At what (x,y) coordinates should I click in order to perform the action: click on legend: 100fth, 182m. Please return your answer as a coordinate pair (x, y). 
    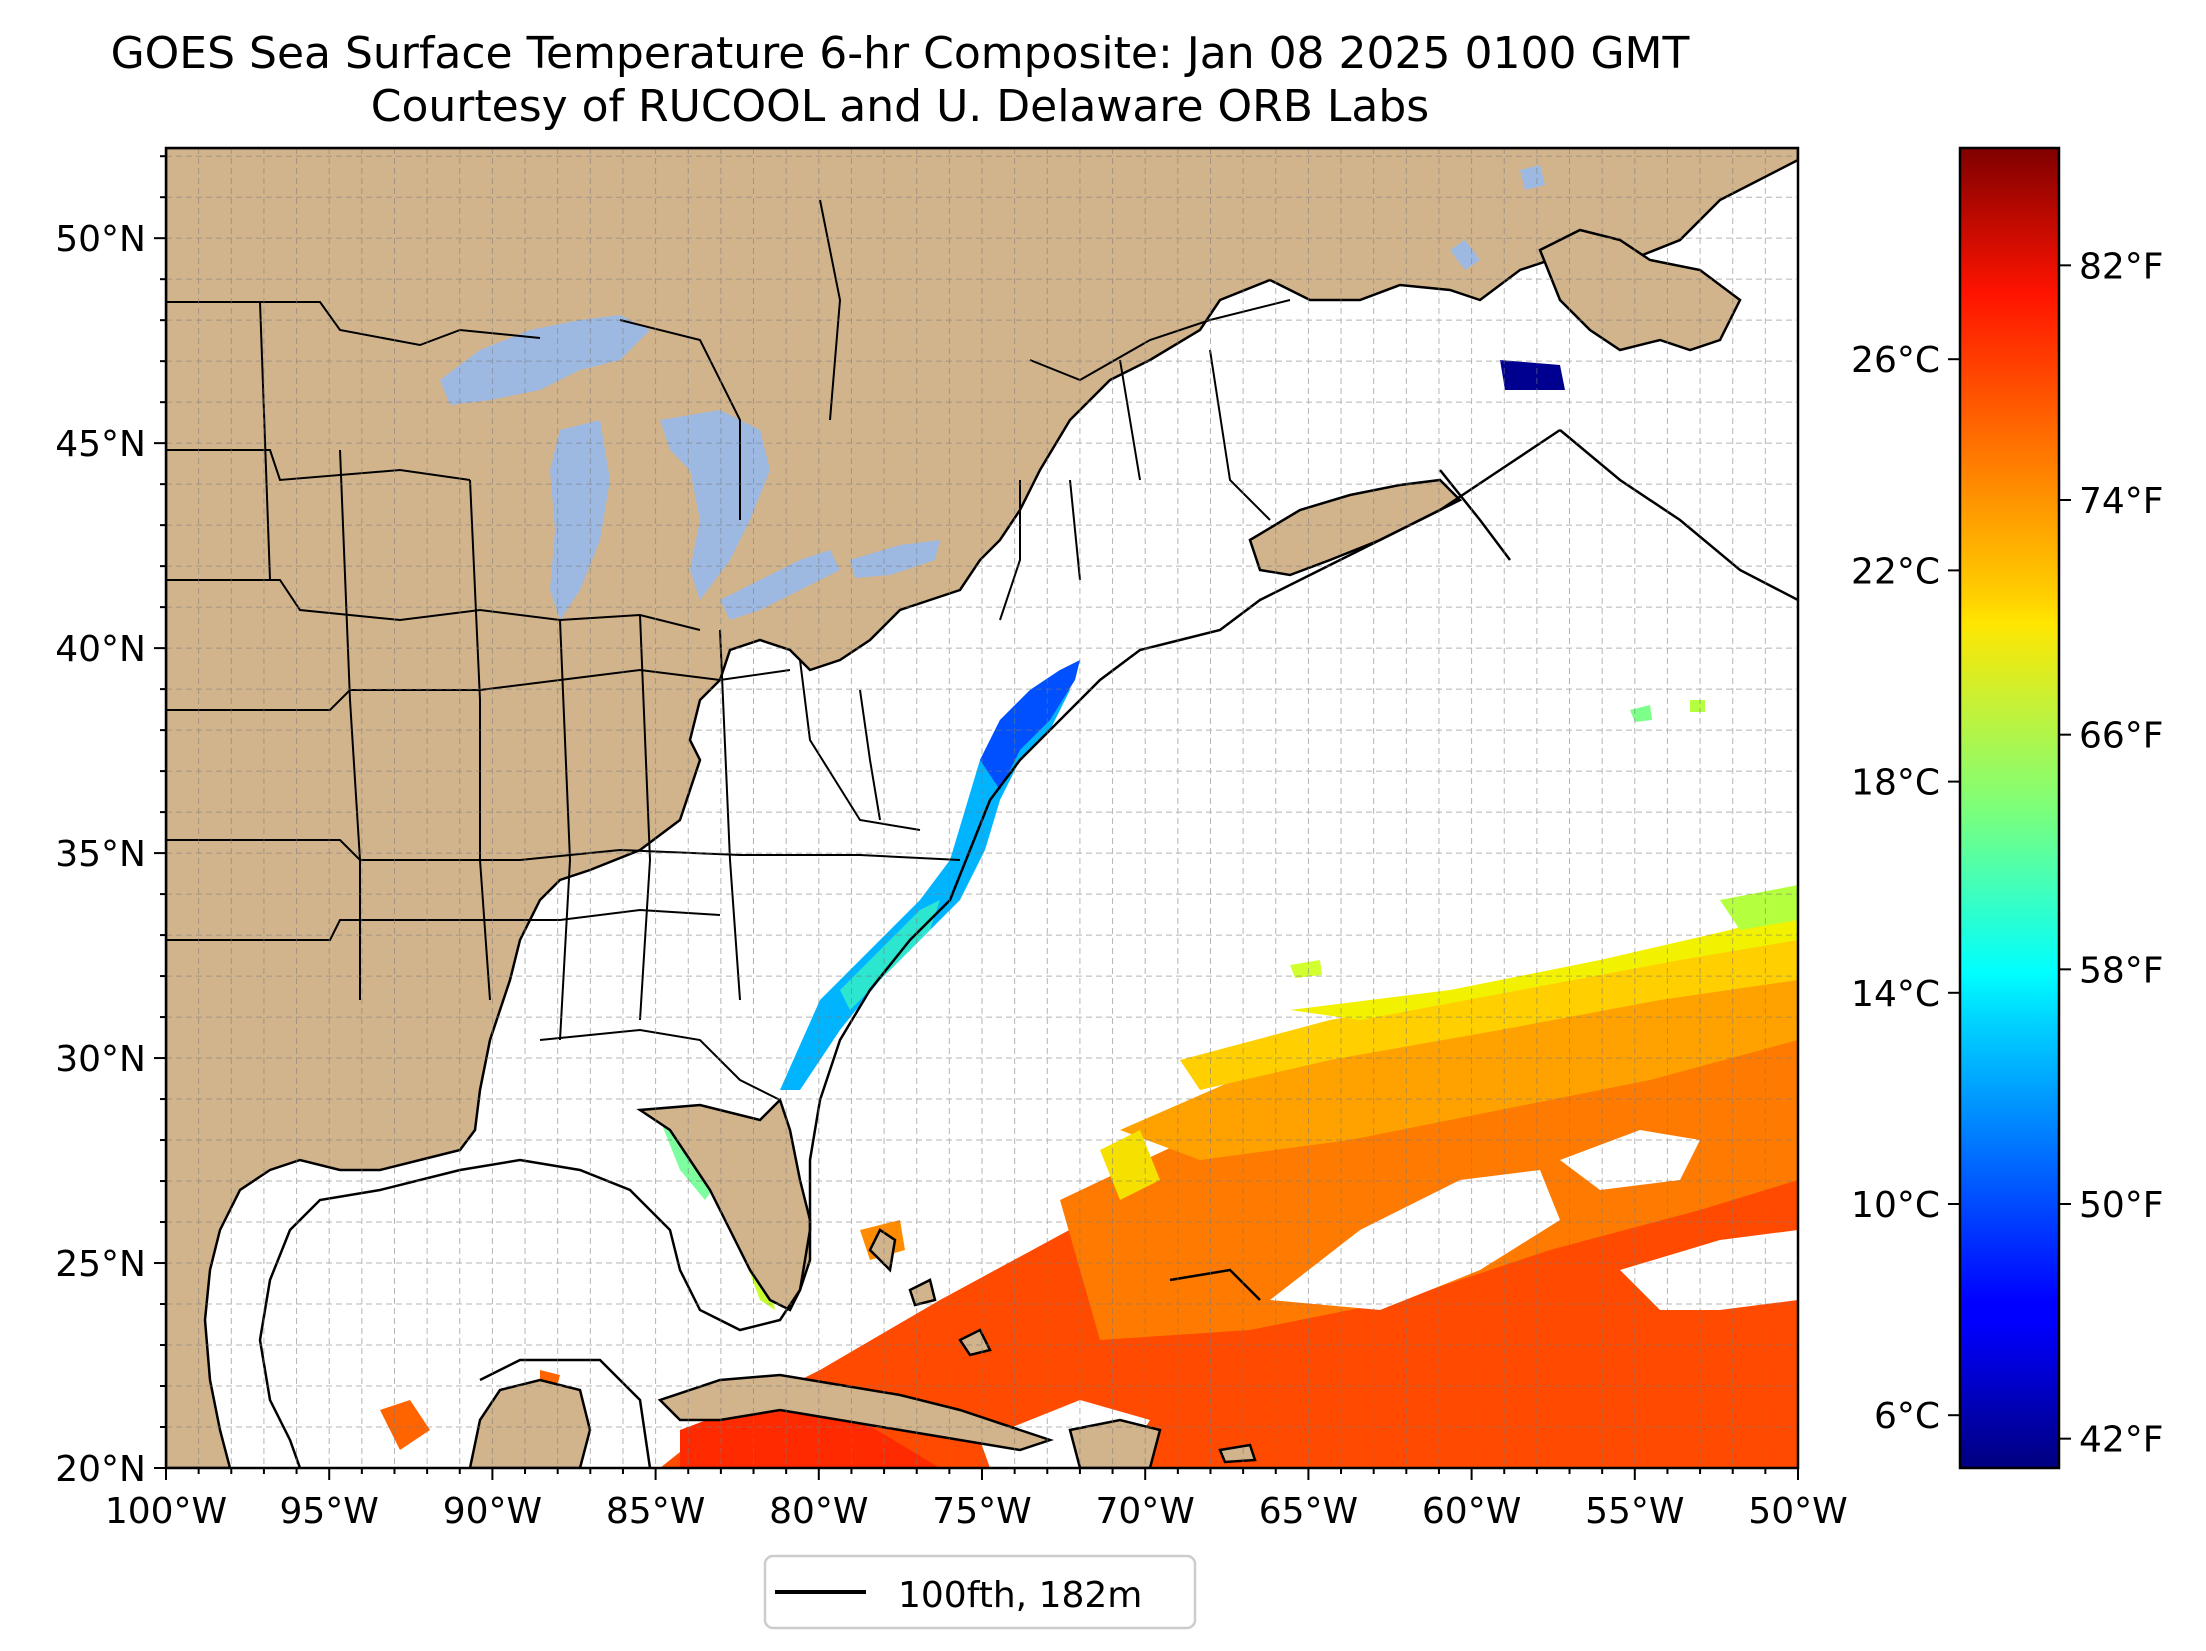
    Looking at the image, I should click on (980, 1592).